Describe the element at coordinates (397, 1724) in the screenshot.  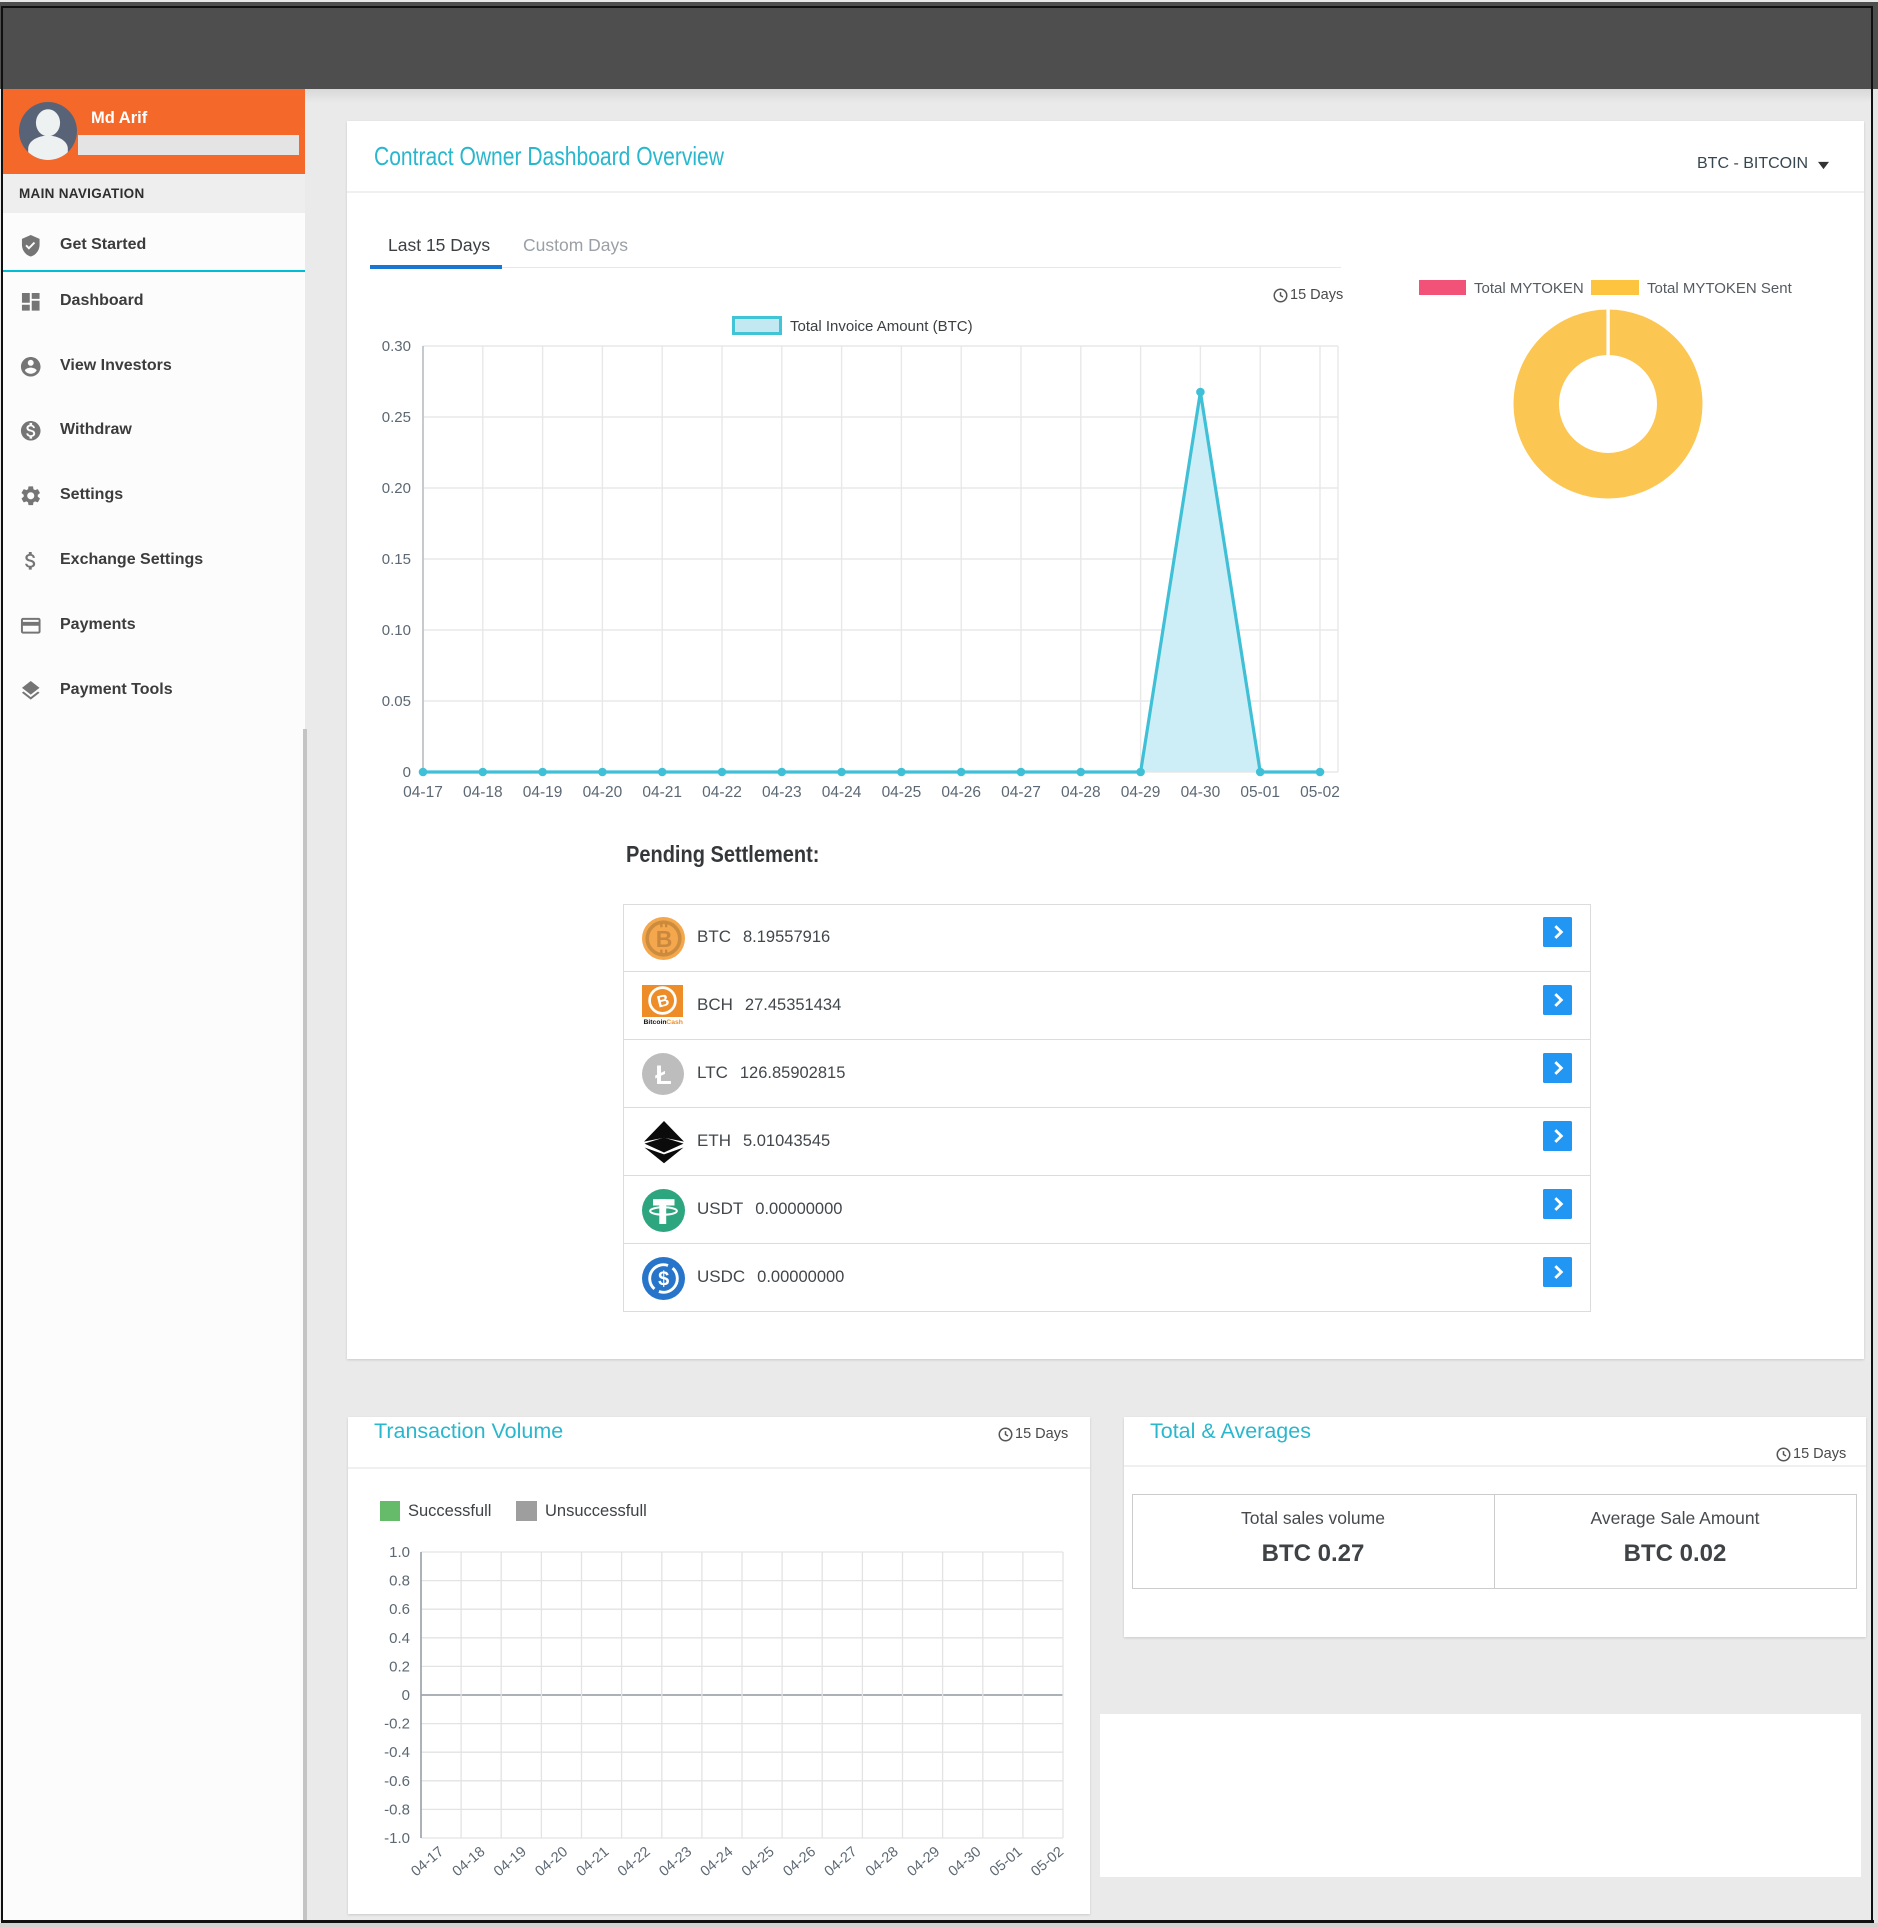
I see `svg-text: -0.2` at that location.